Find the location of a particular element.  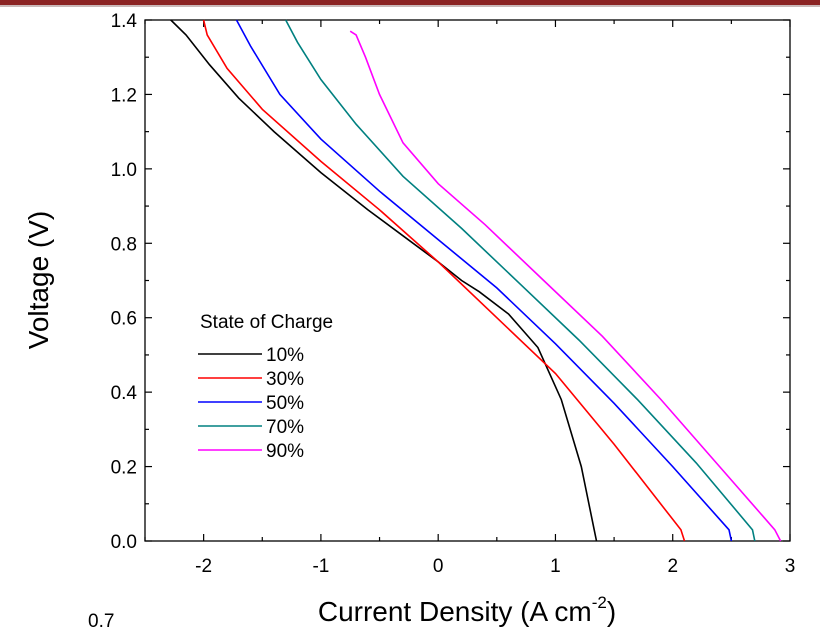

y-tick-label: 0.4 is located at coordinates (124, 393).